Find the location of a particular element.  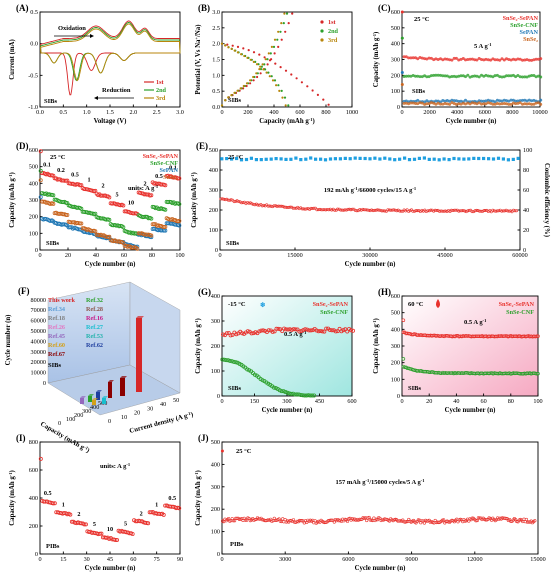

units-label-part: -1 is located at coordinates (156, 186).